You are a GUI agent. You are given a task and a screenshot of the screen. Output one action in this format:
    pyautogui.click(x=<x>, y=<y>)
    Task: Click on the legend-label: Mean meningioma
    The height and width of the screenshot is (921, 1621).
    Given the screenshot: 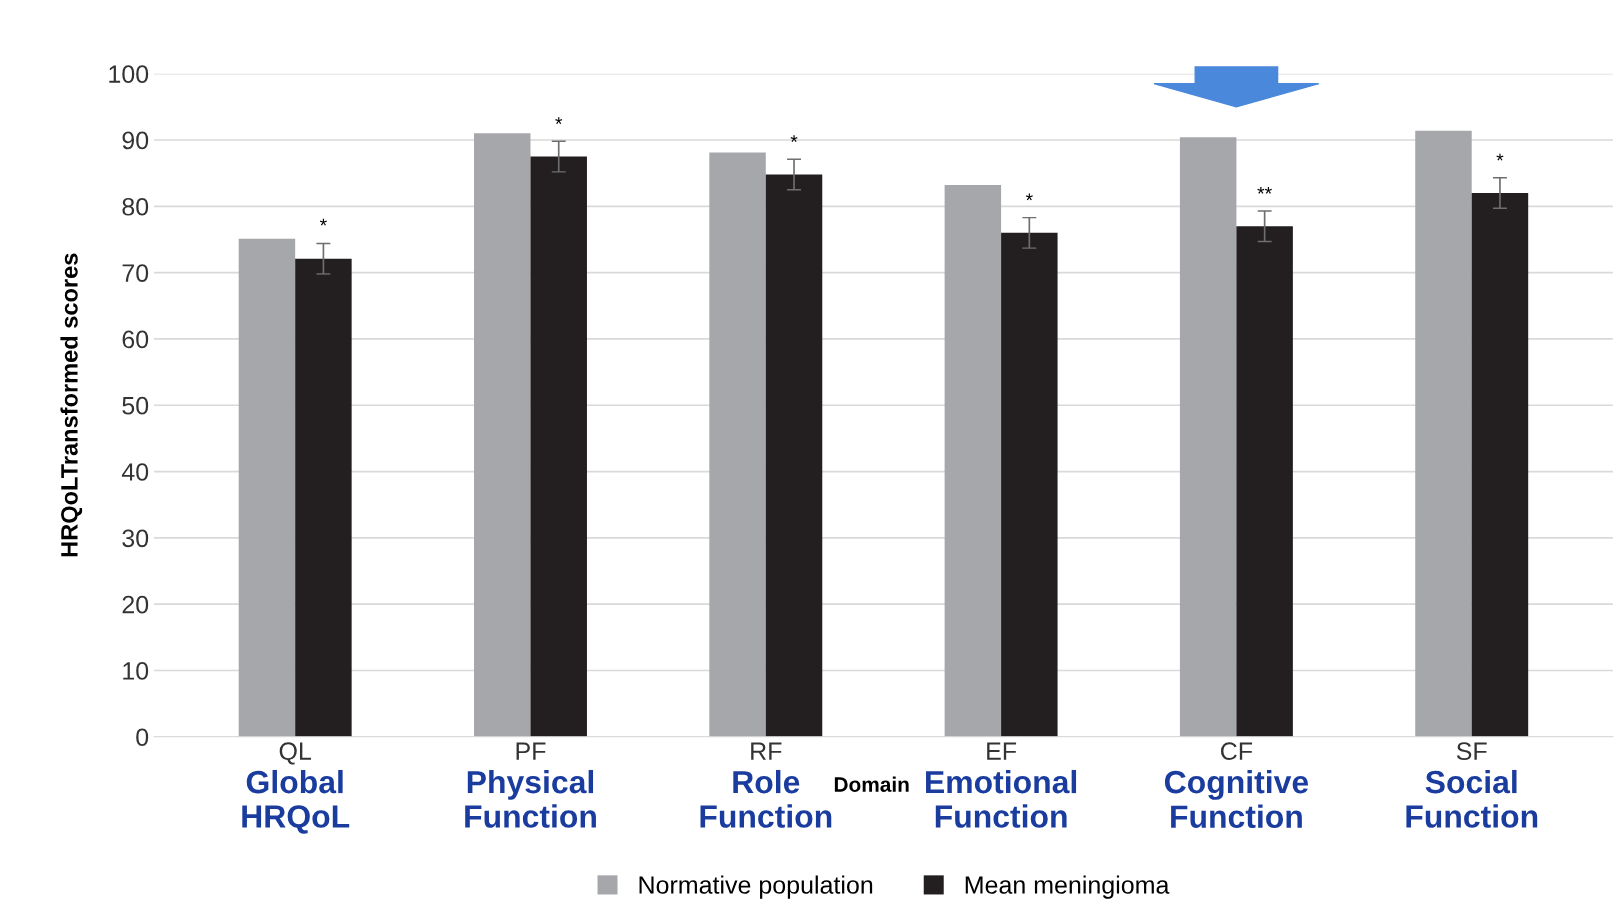 What is the action you would take?
    pyautogui.click(x=1067, y=887)
    